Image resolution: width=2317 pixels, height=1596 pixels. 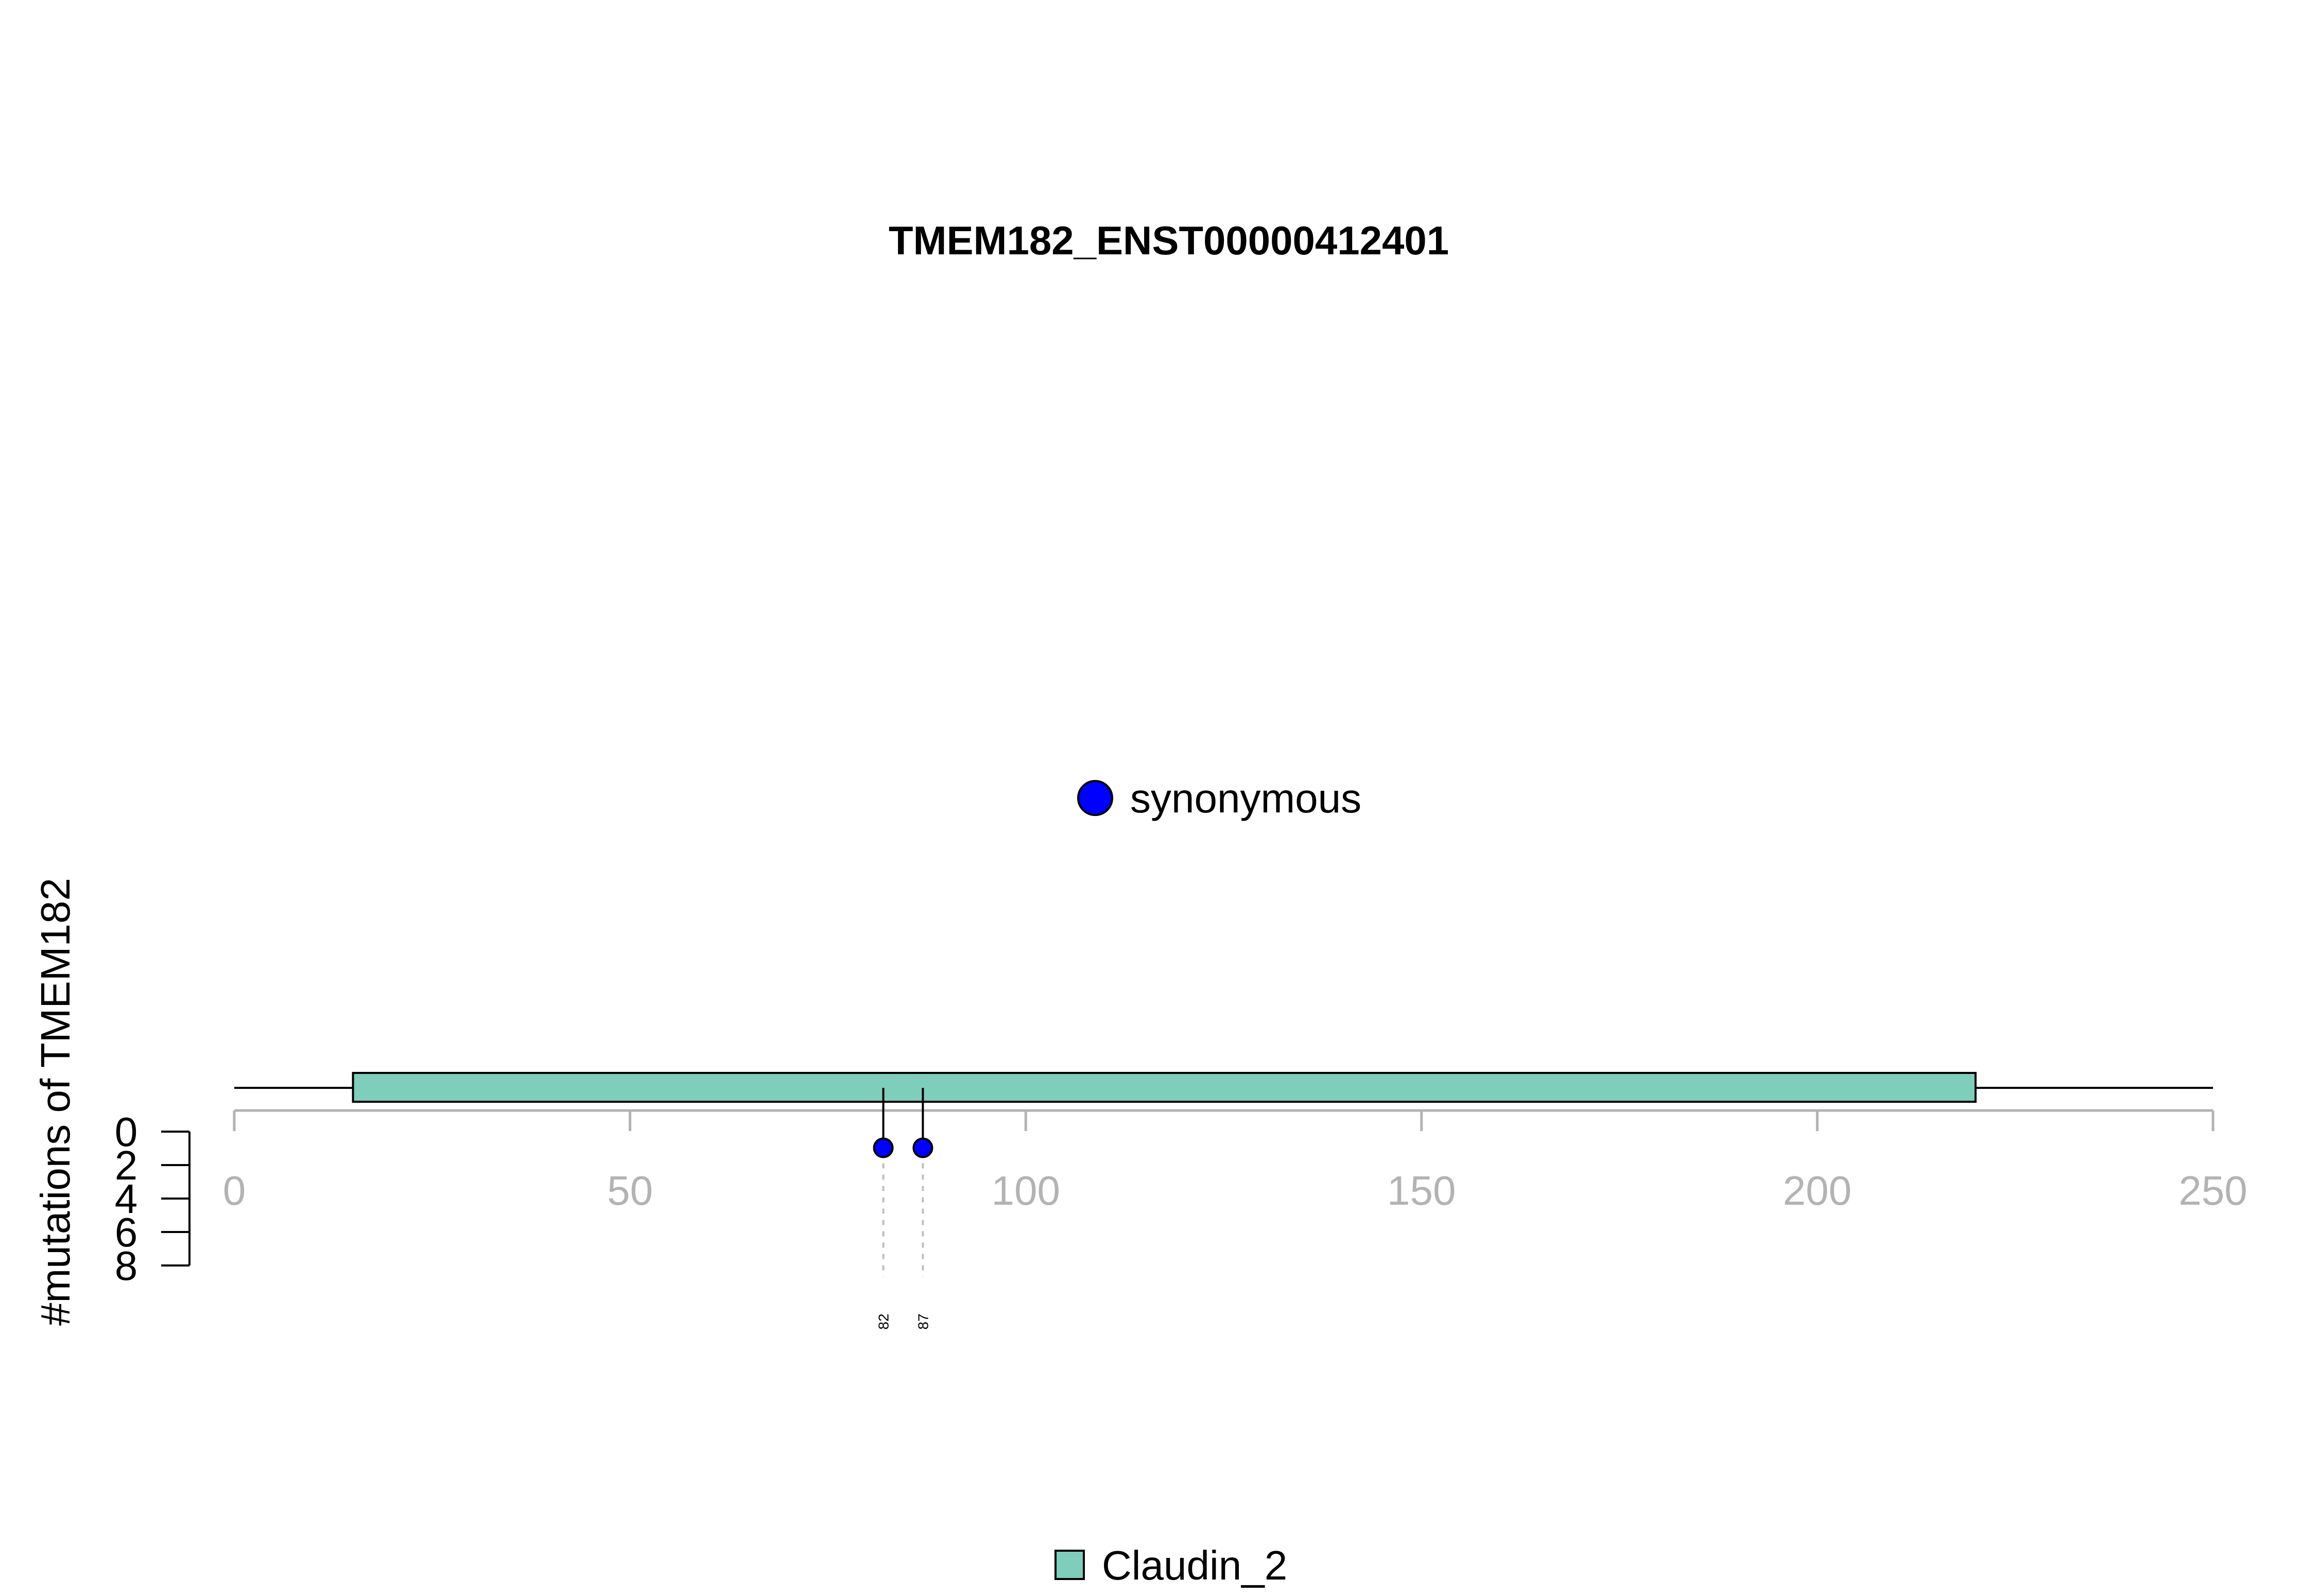 What do you see at coordinates (1194, 1565) in the screenshot?
I see `domain-legend-label: Claudin_2` at bounding box center [1194, 1565].